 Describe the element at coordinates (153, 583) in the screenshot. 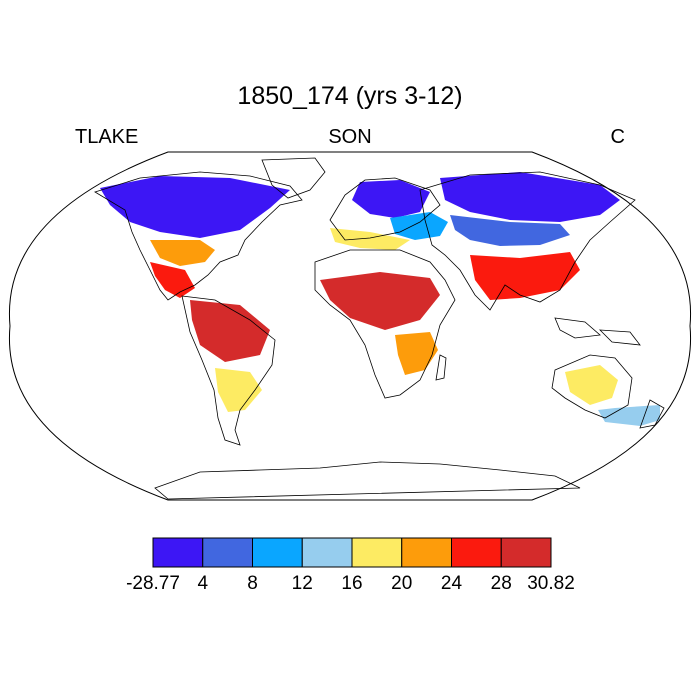

I see `colorbar-tick-label: -28.77` at that location.